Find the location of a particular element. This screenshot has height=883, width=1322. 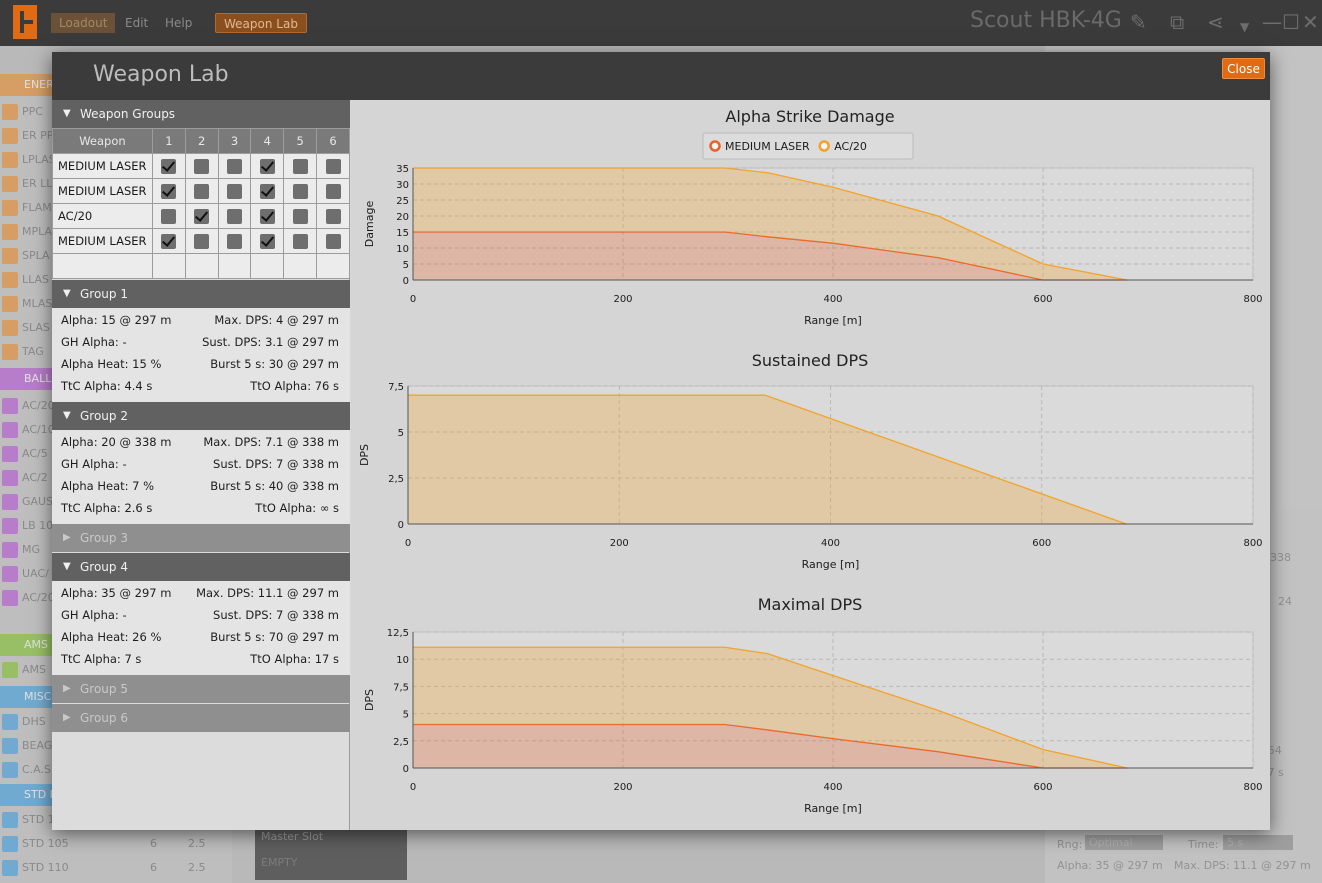

equipment-item: AC/2 is located at coordinates (116, 478).